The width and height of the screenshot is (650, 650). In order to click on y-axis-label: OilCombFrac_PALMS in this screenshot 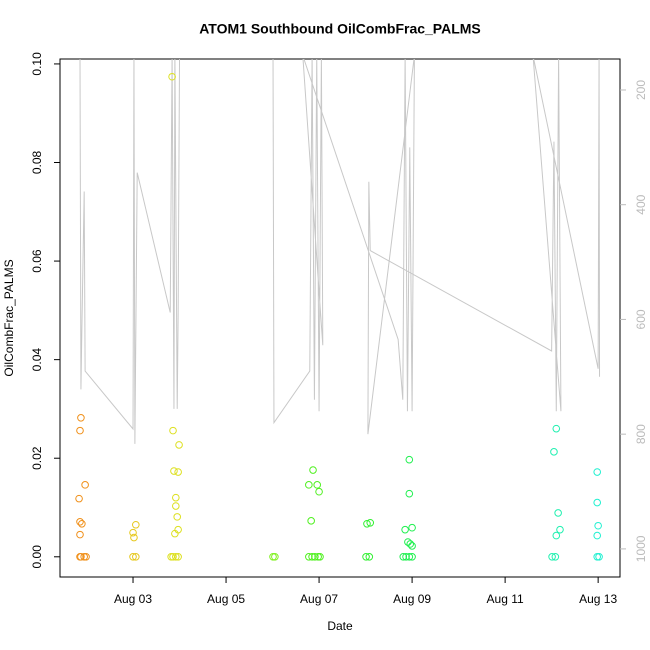, I will do `click(9, 317)`.